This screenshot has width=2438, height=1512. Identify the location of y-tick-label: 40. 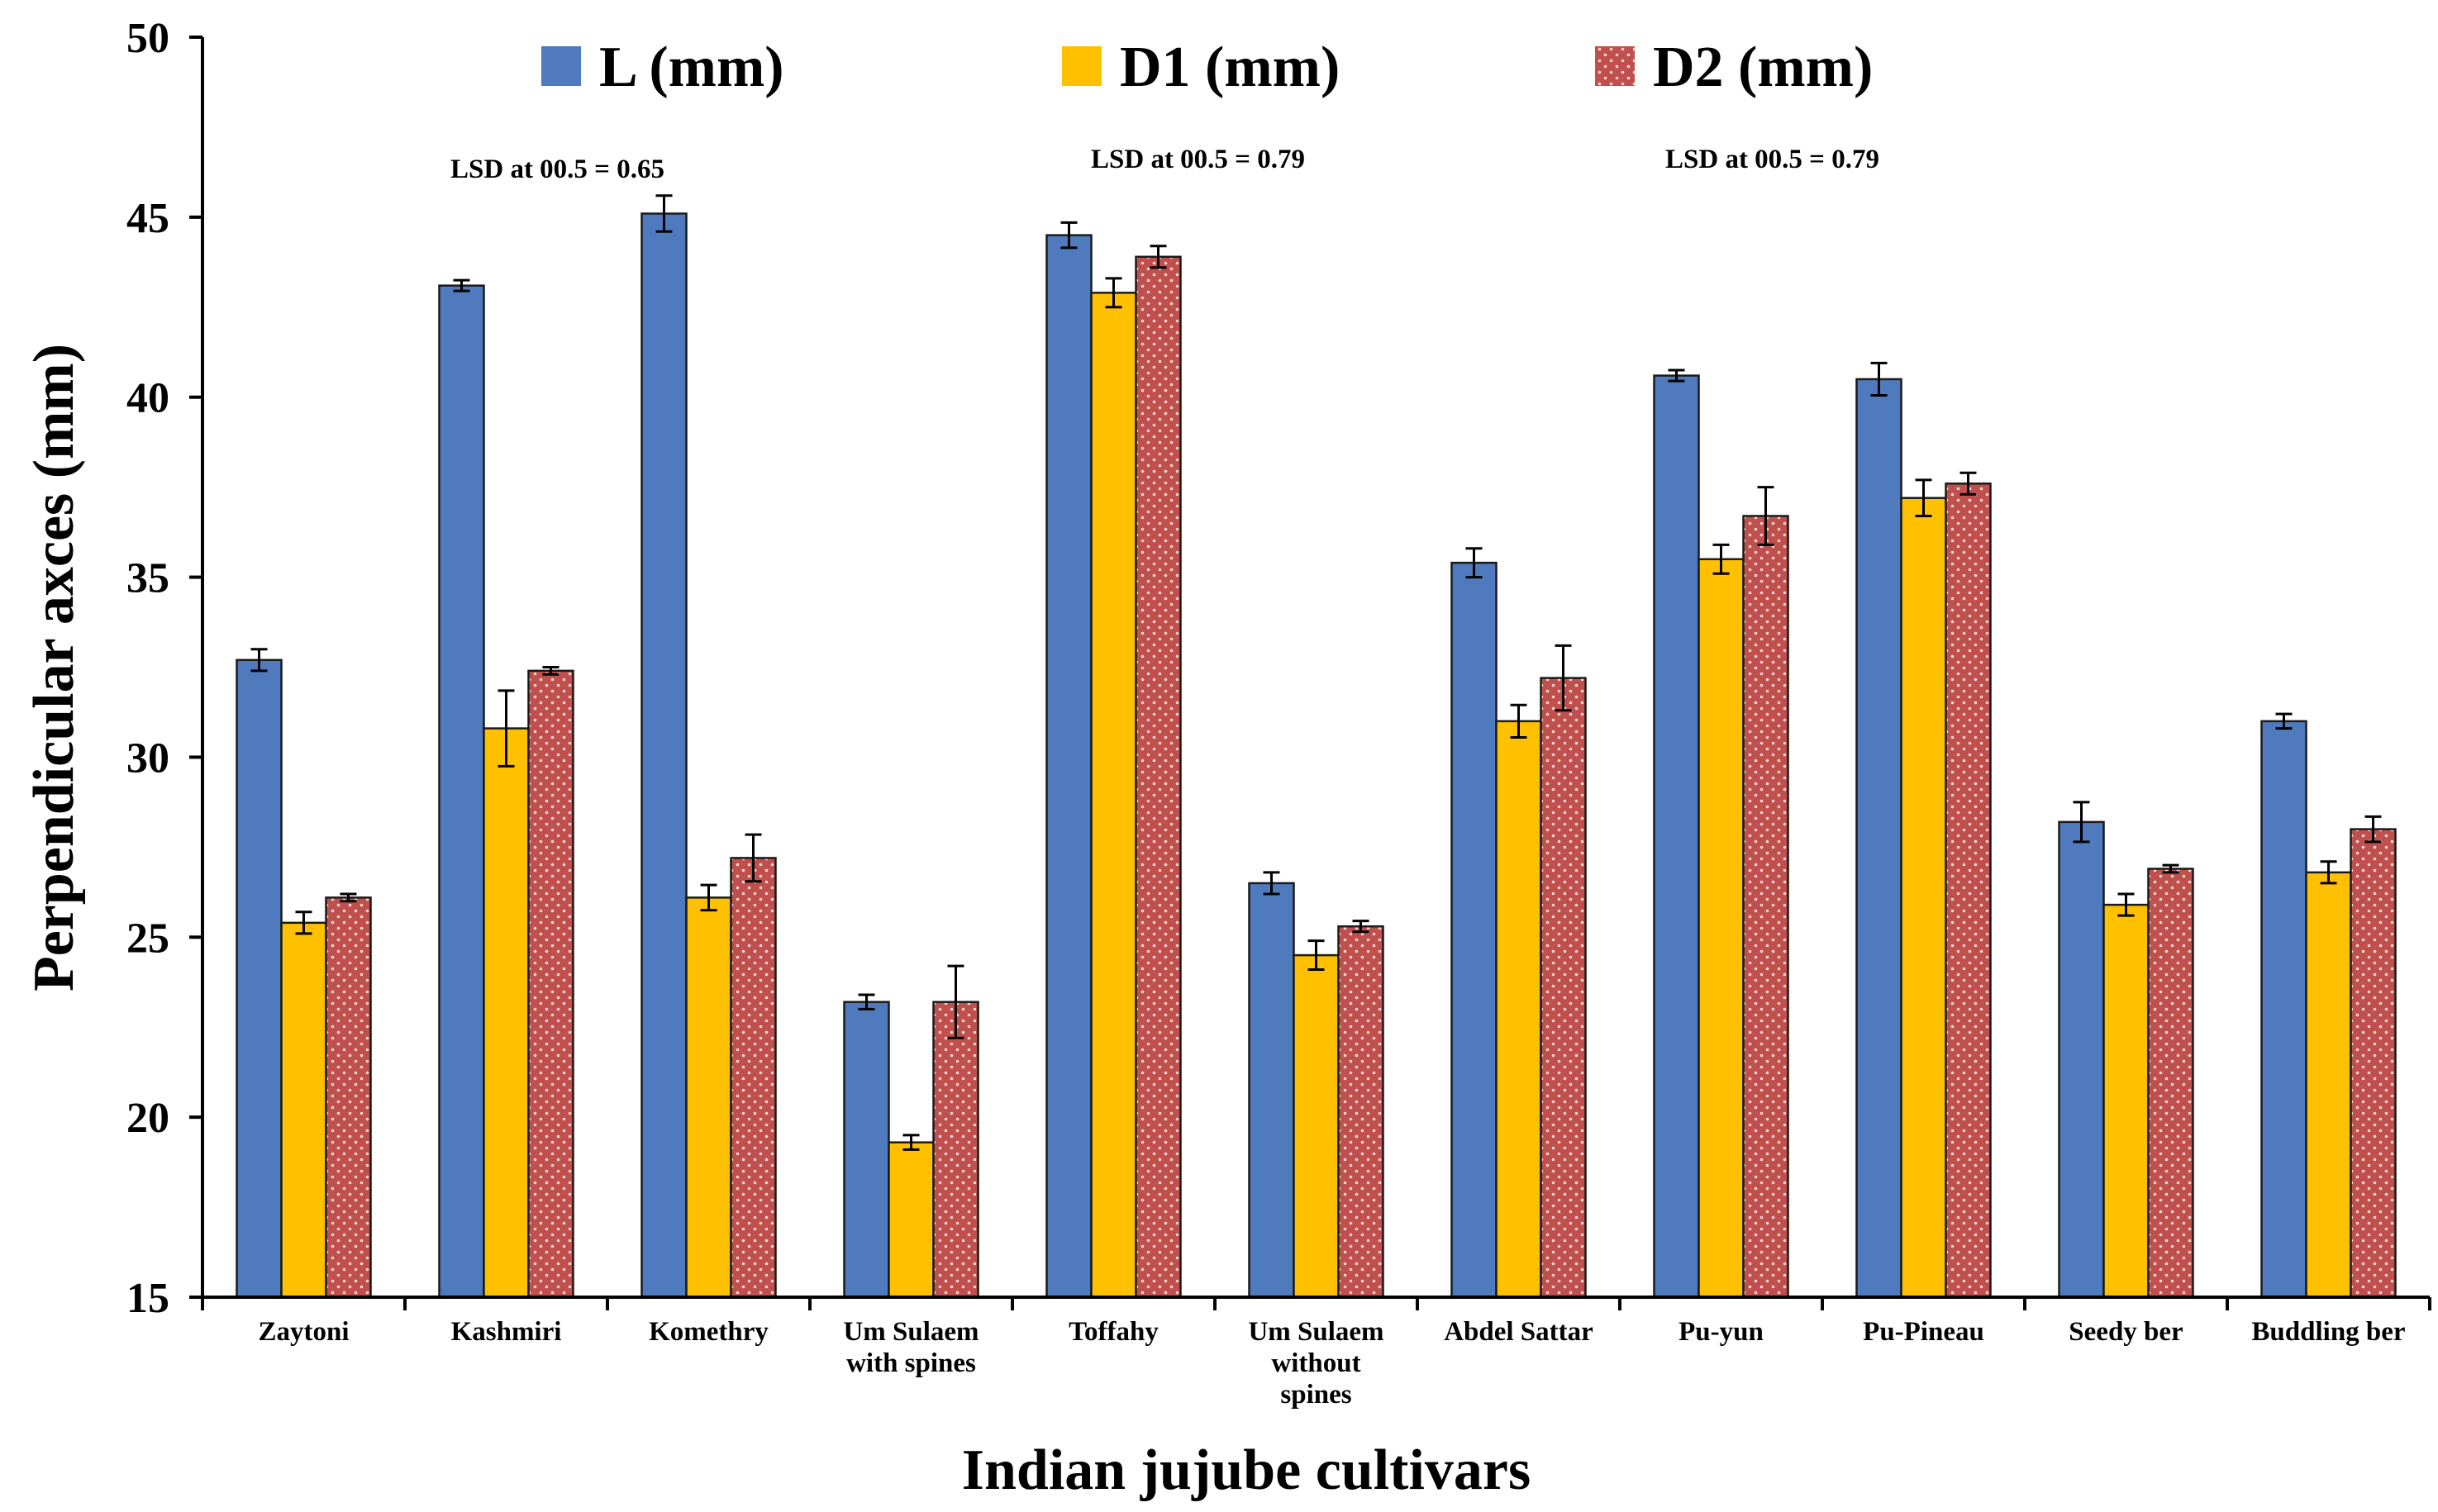
(147, 398).